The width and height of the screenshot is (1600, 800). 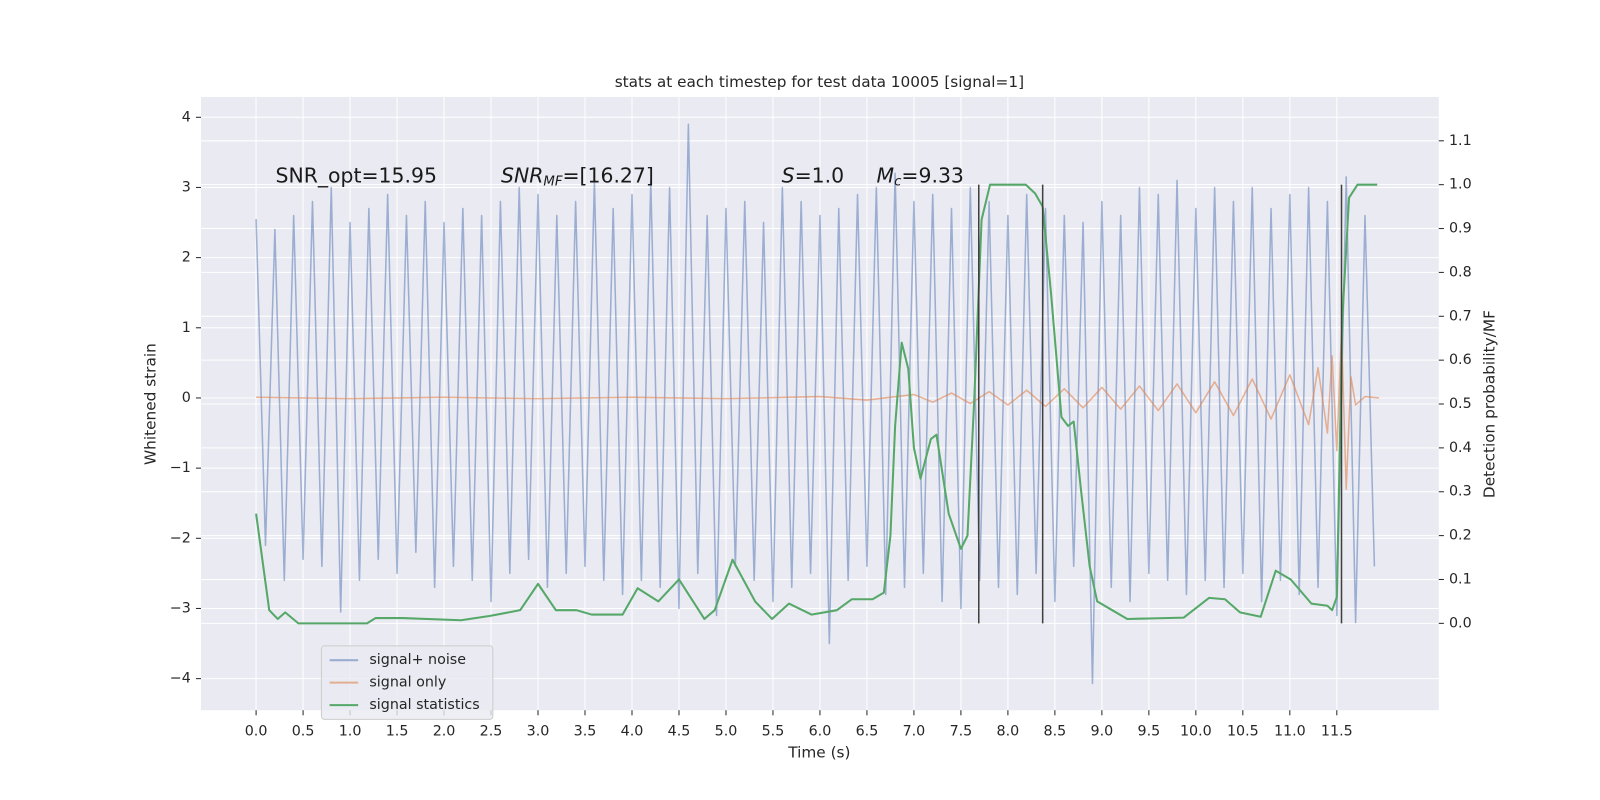 I want to click on x-tick-label: 2.0, so click(x=444, y=732).